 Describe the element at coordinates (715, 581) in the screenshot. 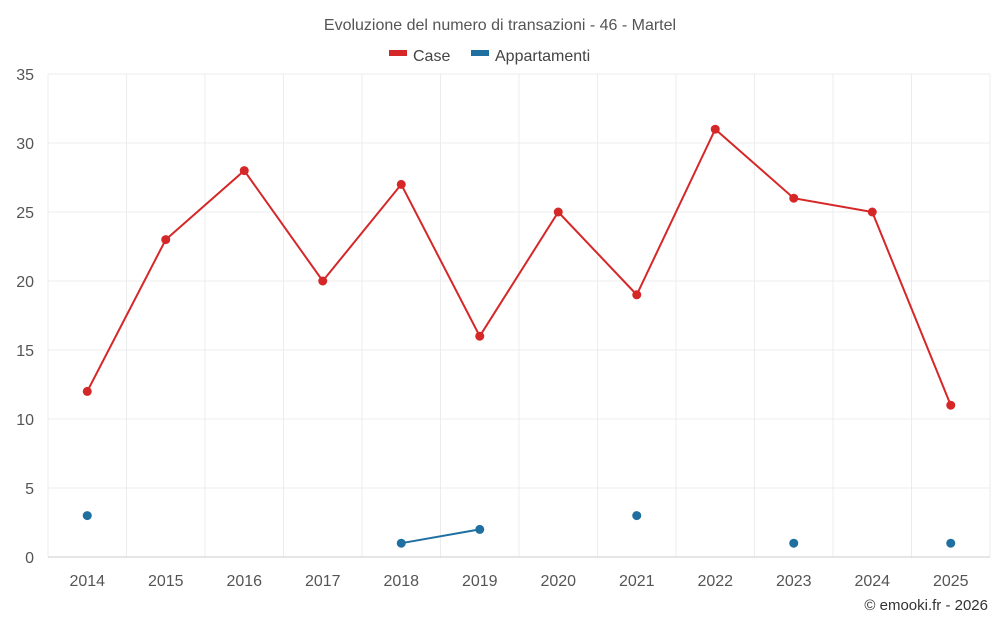

I see `x-tick-label: 2022` at that location.